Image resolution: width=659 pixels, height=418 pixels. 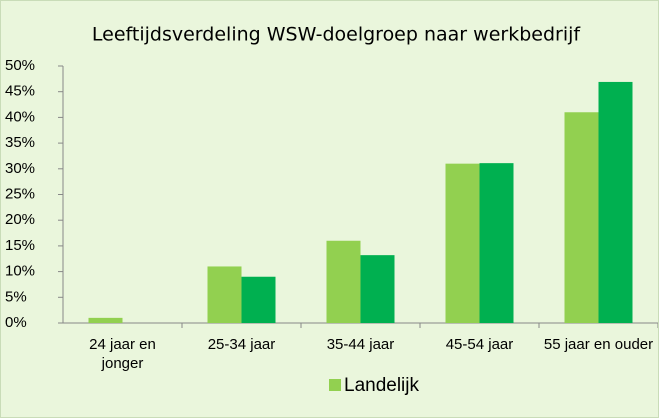 I want to click on y-tick-label: 20%, so click(x=20, y=219).